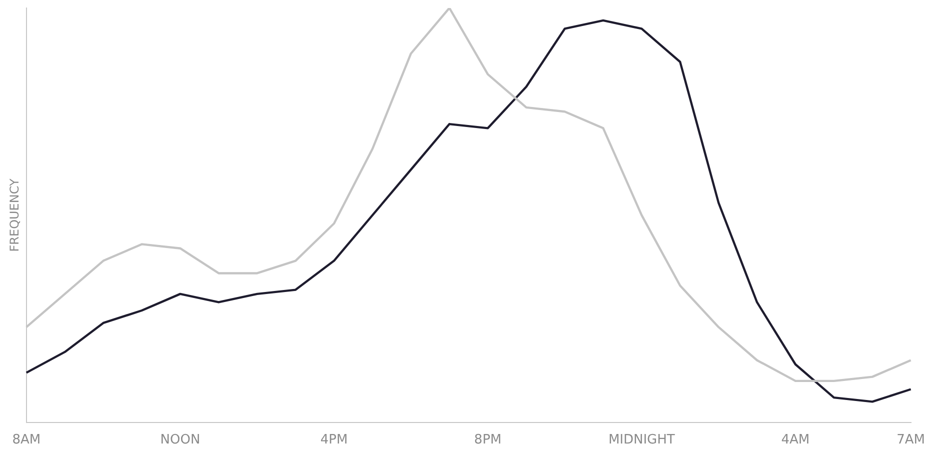 This screenshot has width=935, height=458. What do you see at coordinates (26, 440) in the screenshot?
I see `x-tick-label: 8AM` at bounding box center [26, 440].